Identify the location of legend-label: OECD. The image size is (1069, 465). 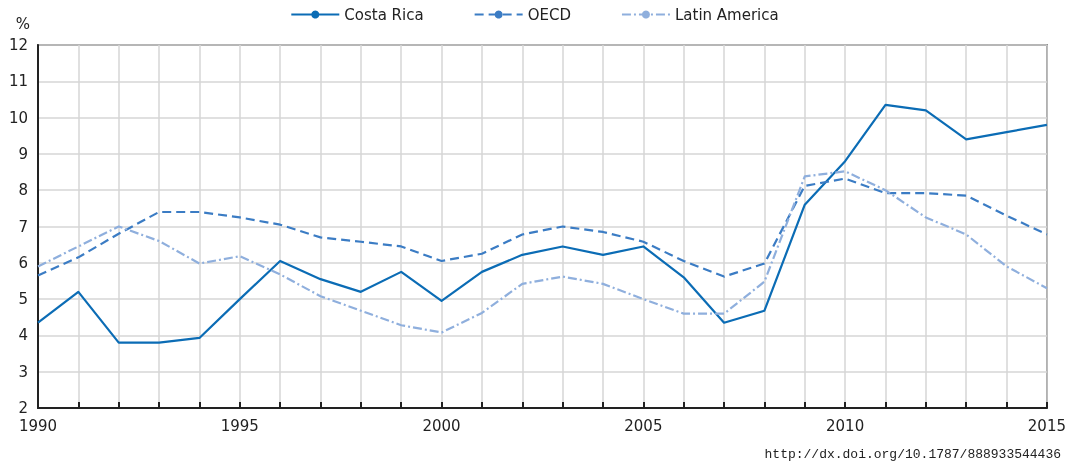
(549, 14).